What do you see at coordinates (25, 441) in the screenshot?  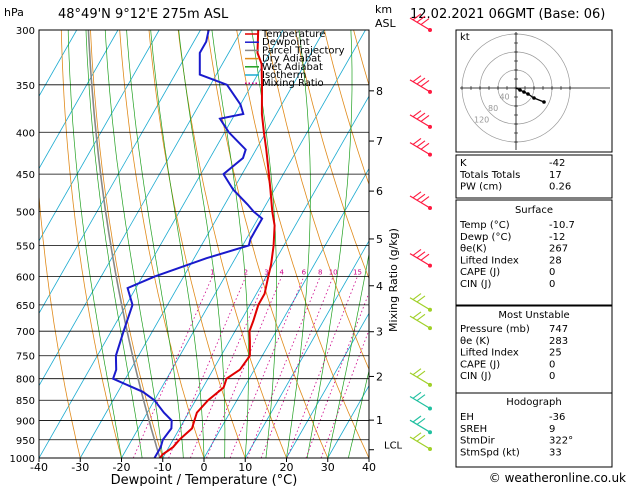 I see `pressure-tick-label: 950` at bounding box center [25, 441].